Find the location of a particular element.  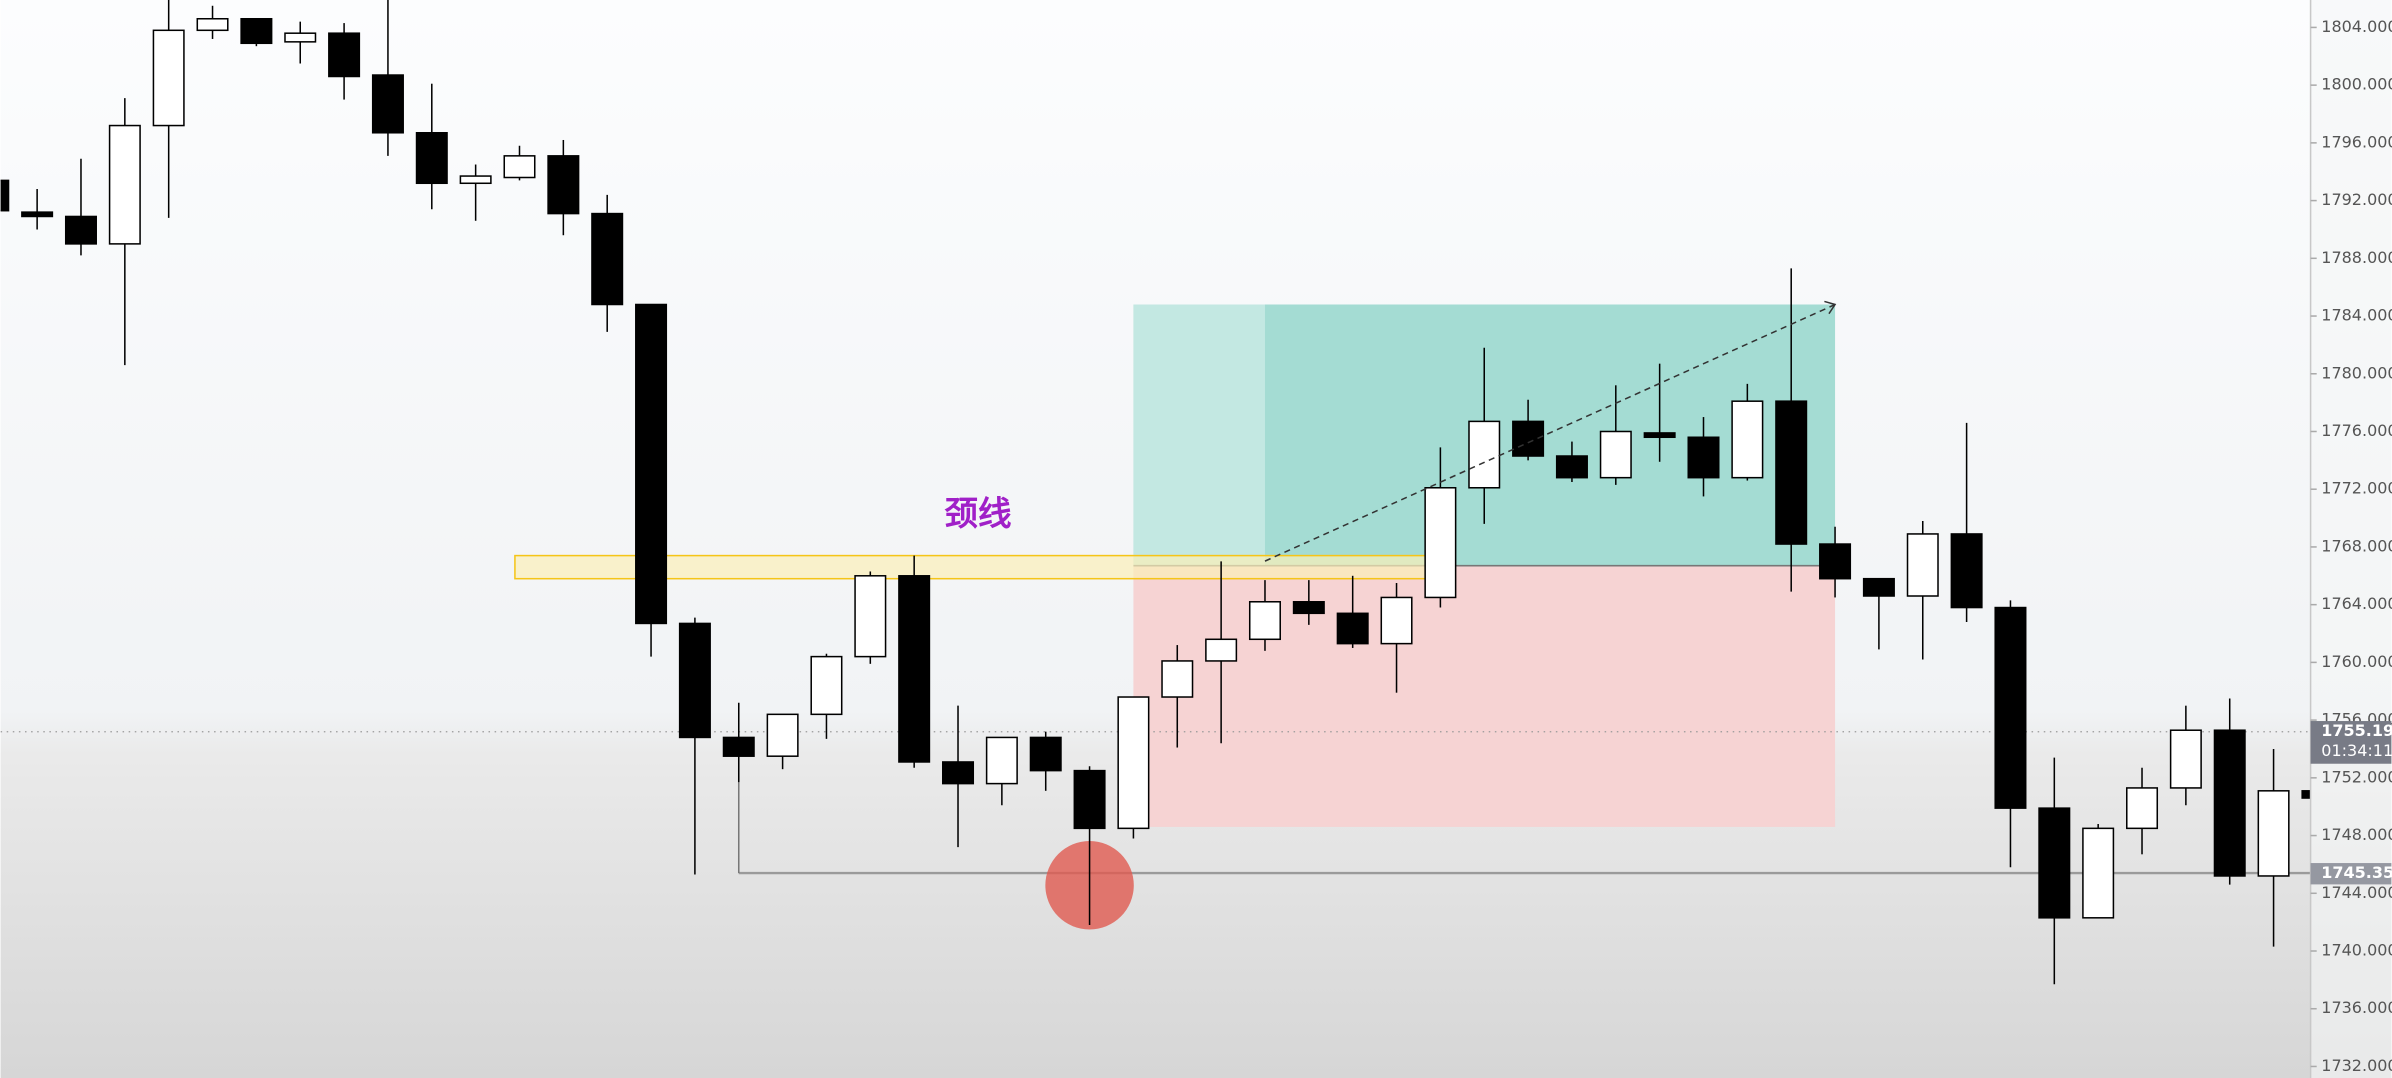

price-axis is located at coordinates (2351, 539).